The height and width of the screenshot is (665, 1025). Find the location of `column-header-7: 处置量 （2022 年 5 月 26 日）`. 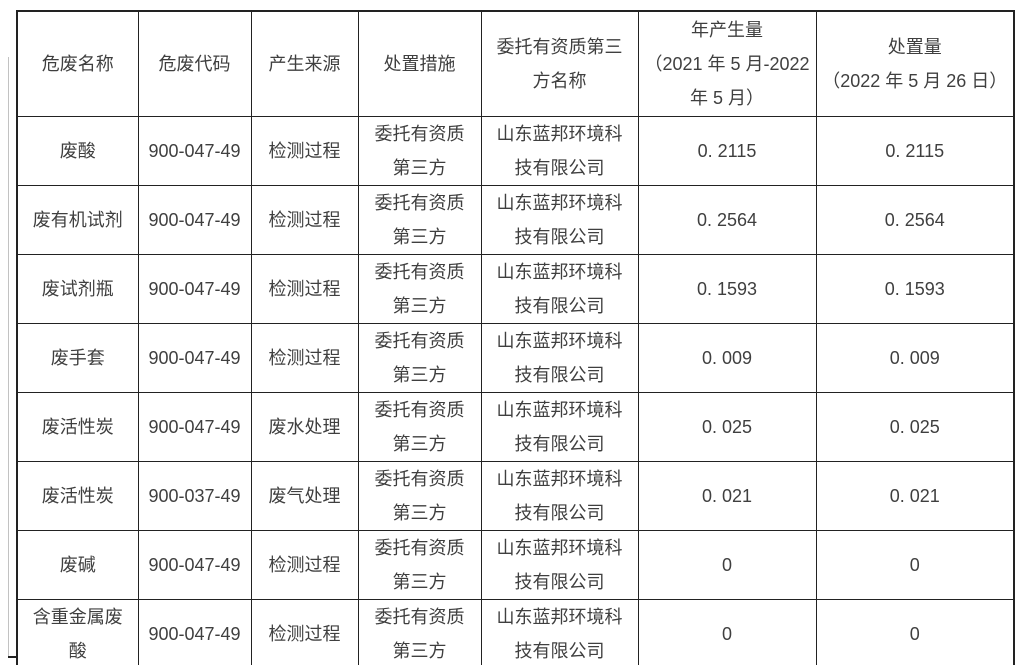

column-header-7: 处置量 （2022 年 5 月 26 日） is located at coordinates (915, 63).